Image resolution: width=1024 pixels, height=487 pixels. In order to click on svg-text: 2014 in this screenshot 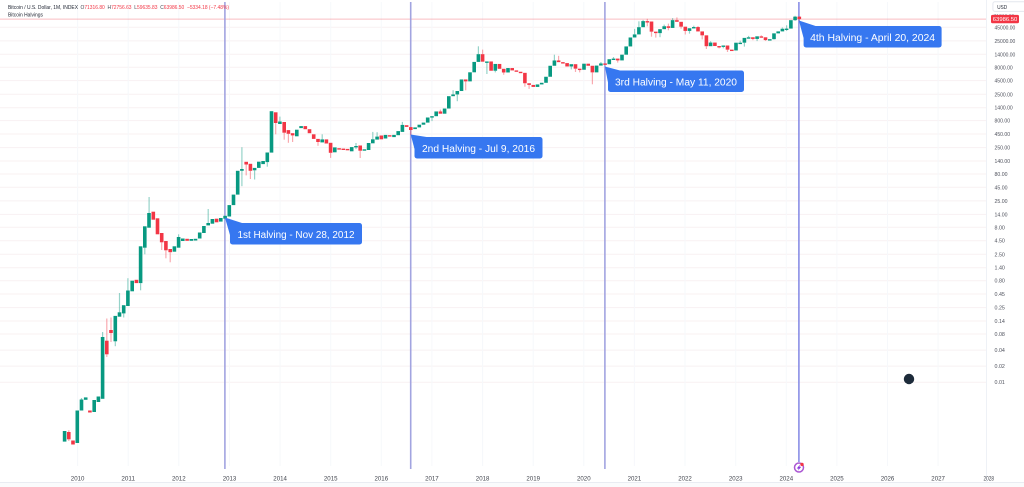, I will do `click(280, 478)`.